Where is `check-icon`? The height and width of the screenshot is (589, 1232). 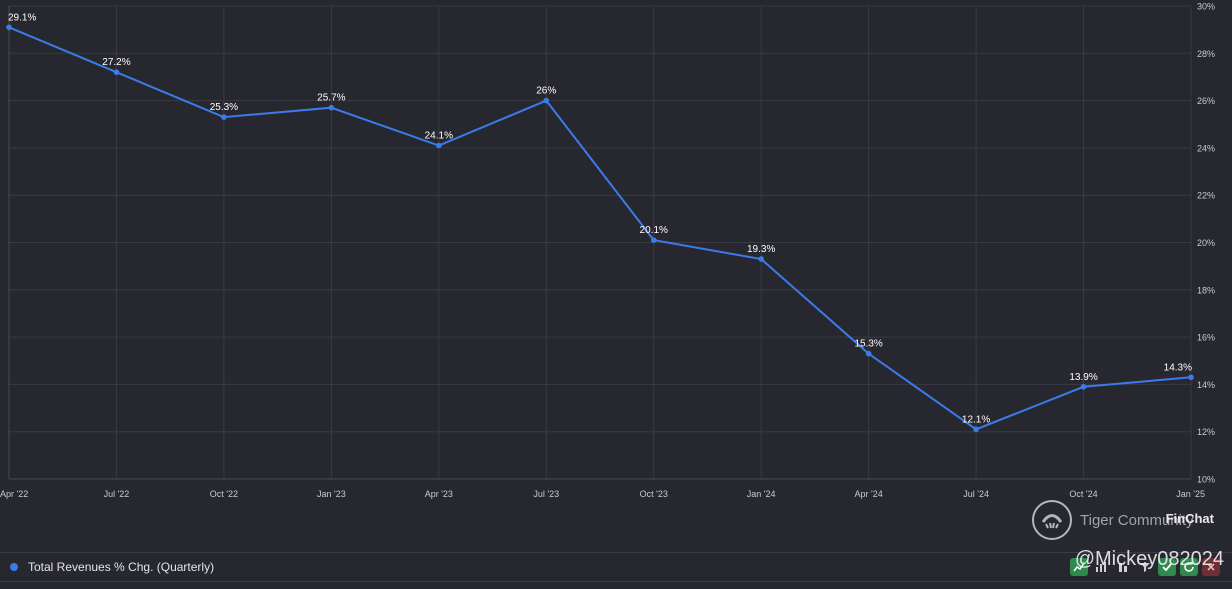
check-icon is located at coordinates (1167, 567).